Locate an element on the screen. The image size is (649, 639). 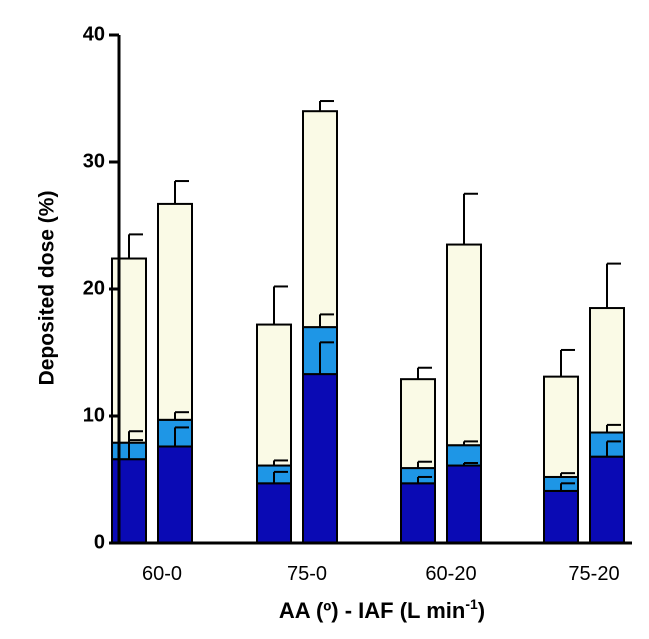
x-axis-title: AA (º) - IAF (L min-1) is located at coordinates (382, 609).